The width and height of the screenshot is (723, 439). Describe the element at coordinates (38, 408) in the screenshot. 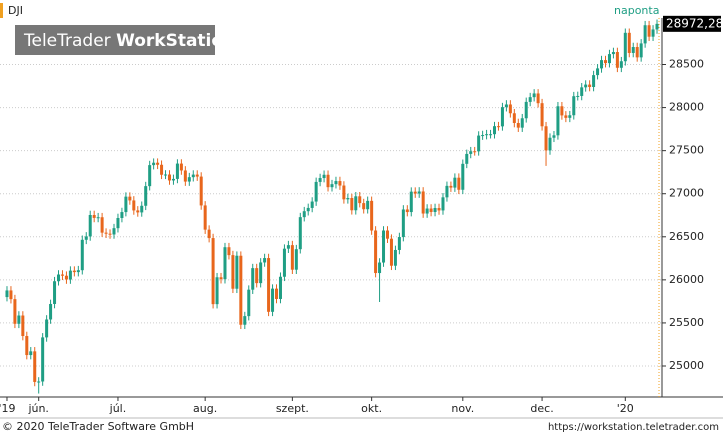

I see `x-tick-label: jún.` at that location.